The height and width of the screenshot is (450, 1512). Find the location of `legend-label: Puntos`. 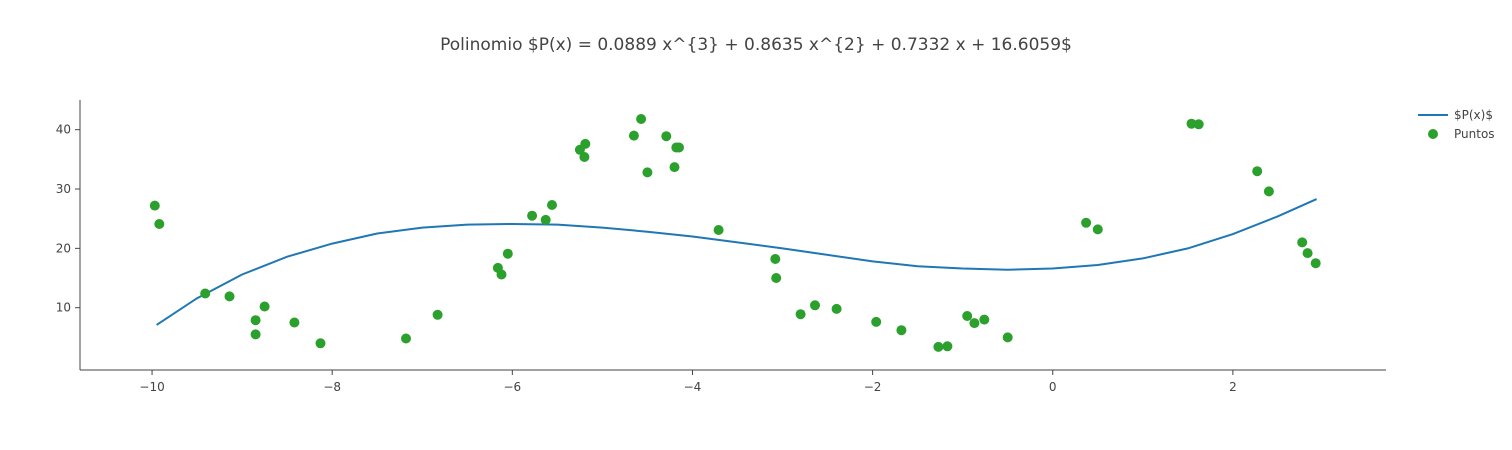

legend-label: Puntos is located at coordinates (1474, 134).